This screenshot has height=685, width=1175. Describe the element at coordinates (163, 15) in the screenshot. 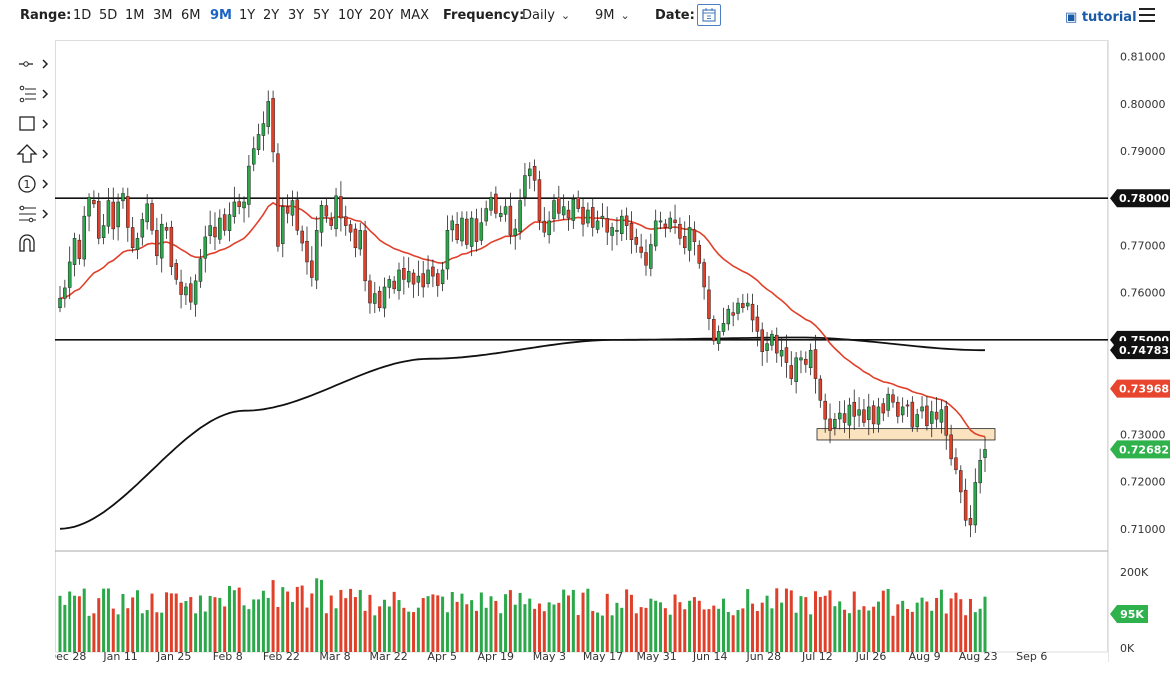

I see `range-button-3m: 3M` at that location.